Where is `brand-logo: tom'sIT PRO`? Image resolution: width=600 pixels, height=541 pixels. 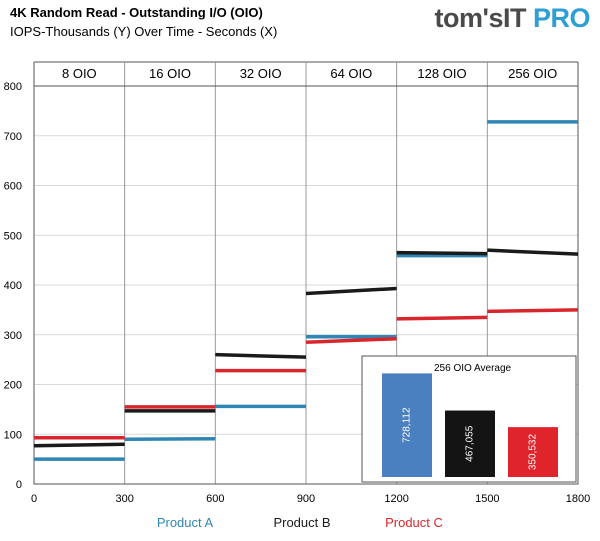 brand-logo: tom'sIT PRO is located at coordinates (512, 18).